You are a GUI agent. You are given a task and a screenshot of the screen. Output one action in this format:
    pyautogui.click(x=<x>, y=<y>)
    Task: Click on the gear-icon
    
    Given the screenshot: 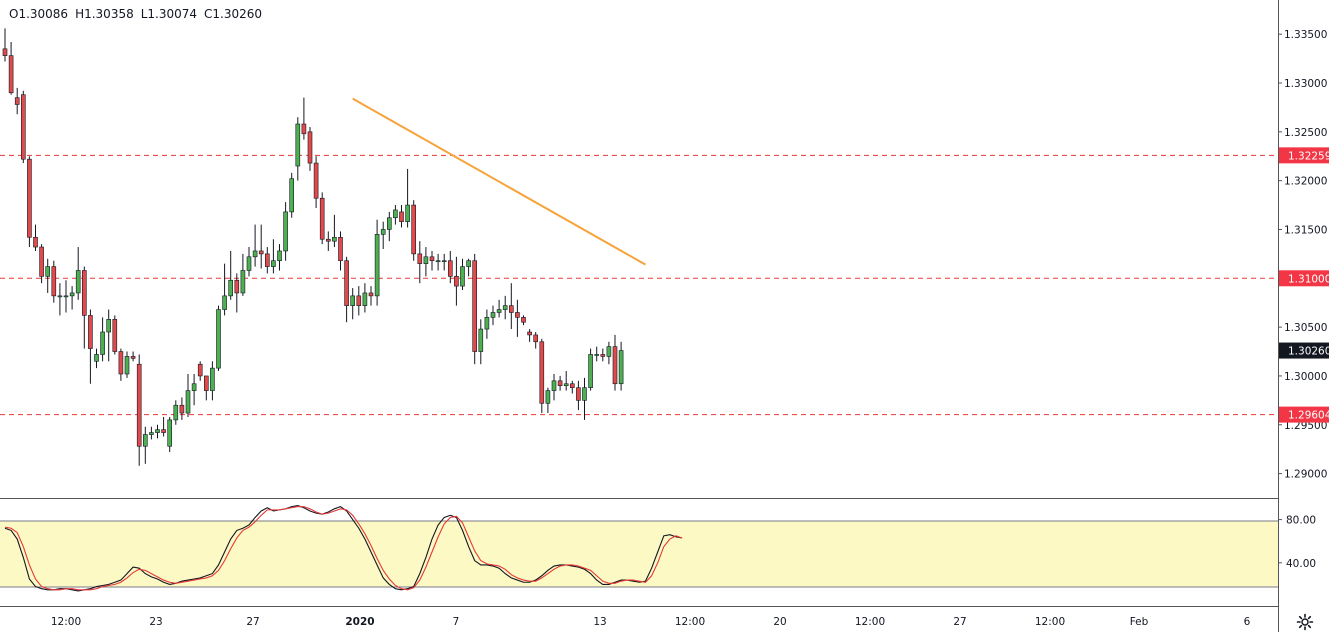 What is the action you would take?
    pyautogui.click(x=1305, y=622)
    